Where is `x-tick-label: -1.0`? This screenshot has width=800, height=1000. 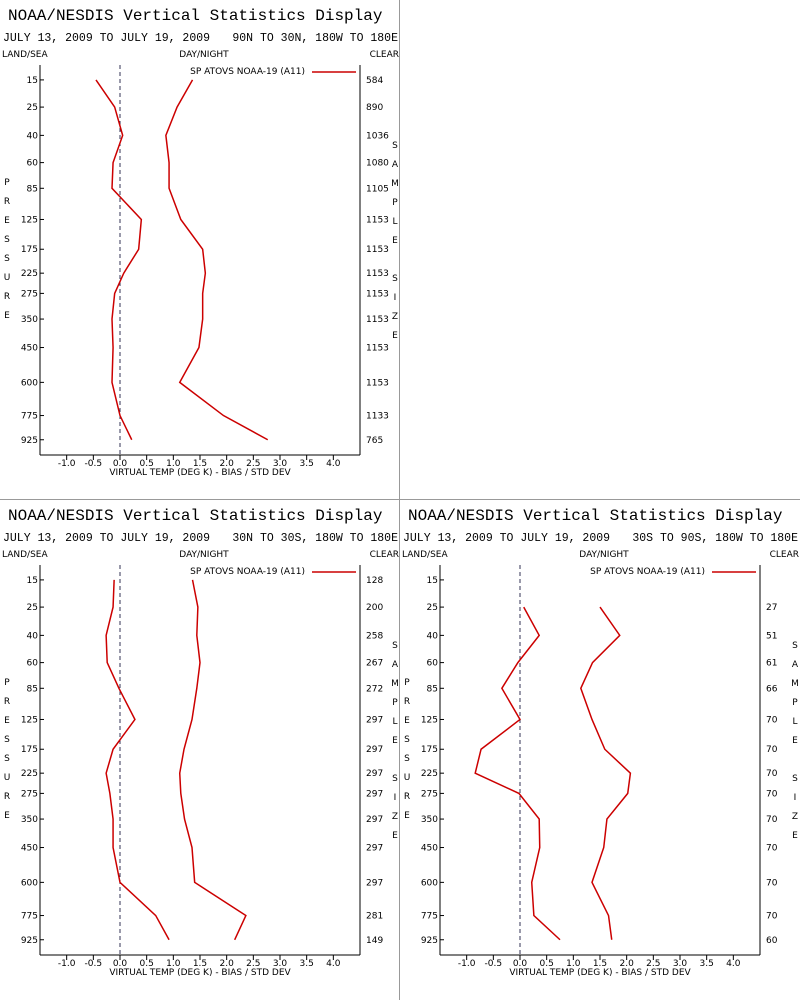
x-tick-label: -1.0 is located at coordinates (67, 464).